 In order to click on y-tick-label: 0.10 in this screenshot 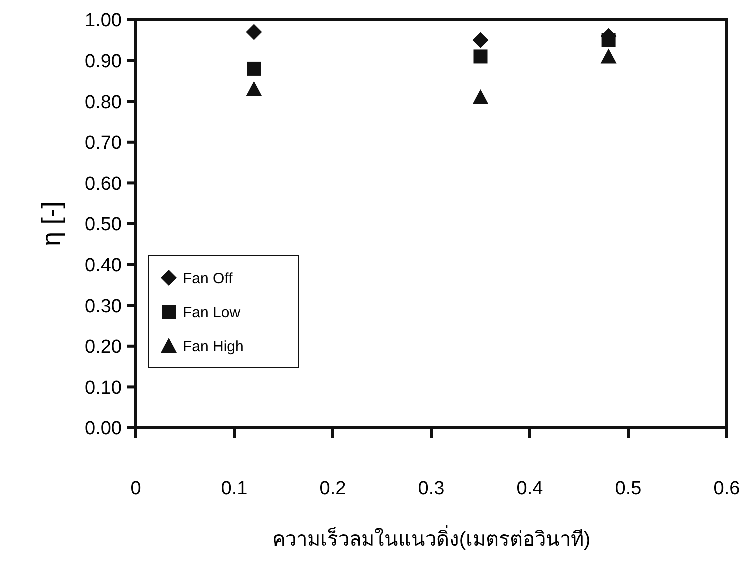, I will do `click(103, 388)`.